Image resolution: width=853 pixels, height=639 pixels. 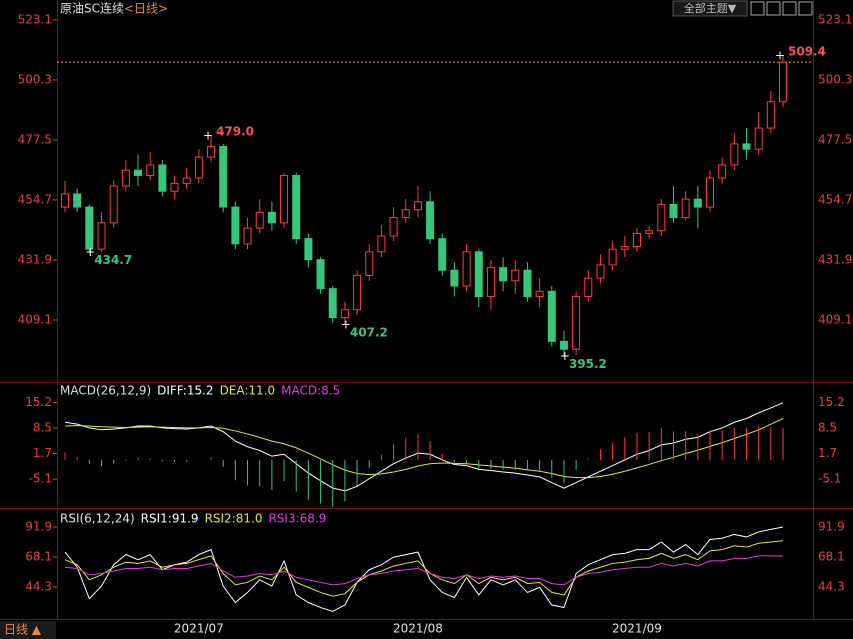 I want to click on y-tick-label-right: 68.1, so click(x=831, y=557).